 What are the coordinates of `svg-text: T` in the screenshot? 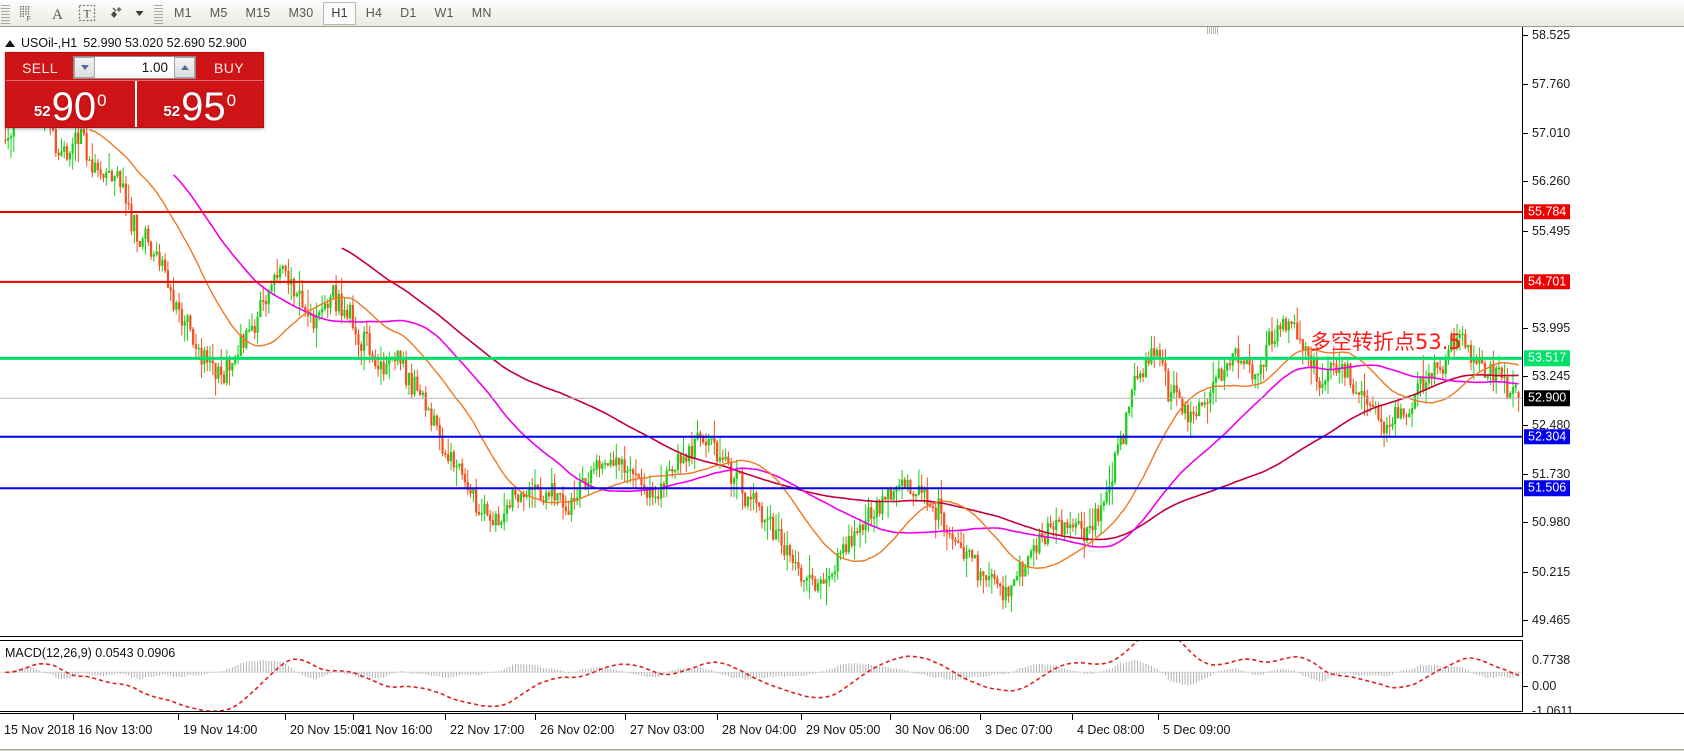 It's located at (87, 14).